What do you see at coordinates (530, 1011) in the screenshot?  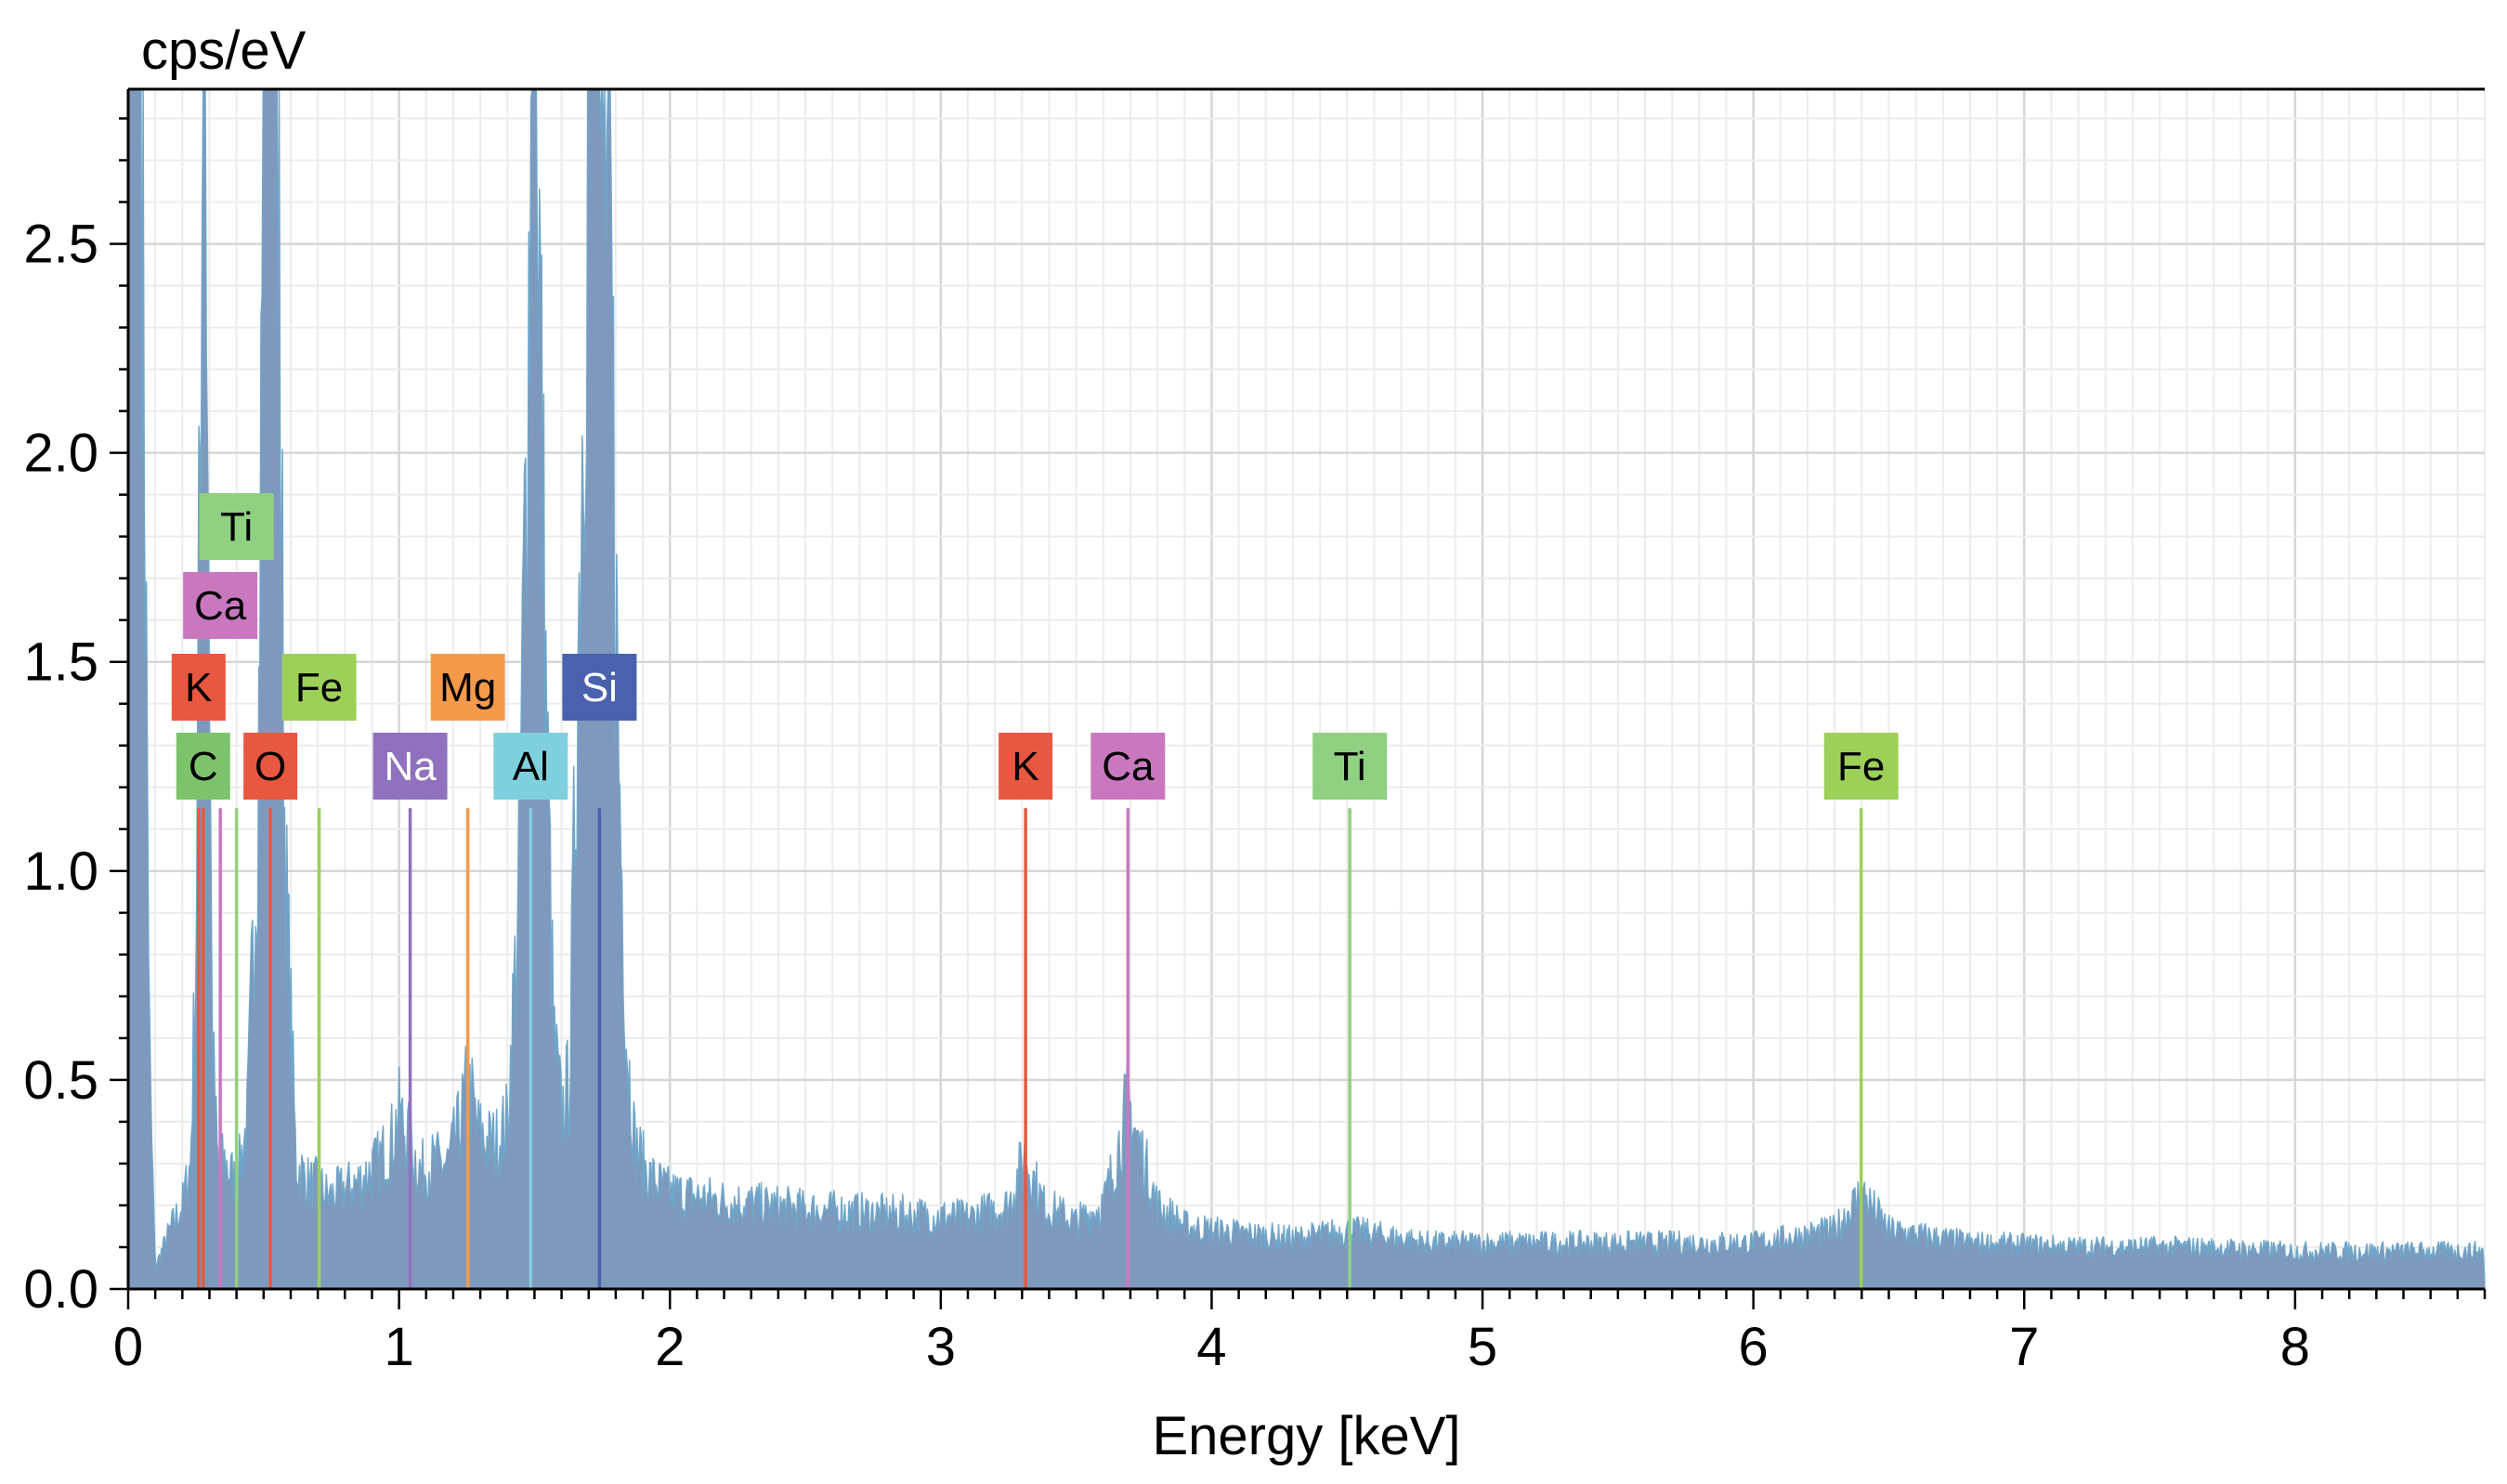 I see `element-marker-al: Al` at bounding box center [530, 1011].